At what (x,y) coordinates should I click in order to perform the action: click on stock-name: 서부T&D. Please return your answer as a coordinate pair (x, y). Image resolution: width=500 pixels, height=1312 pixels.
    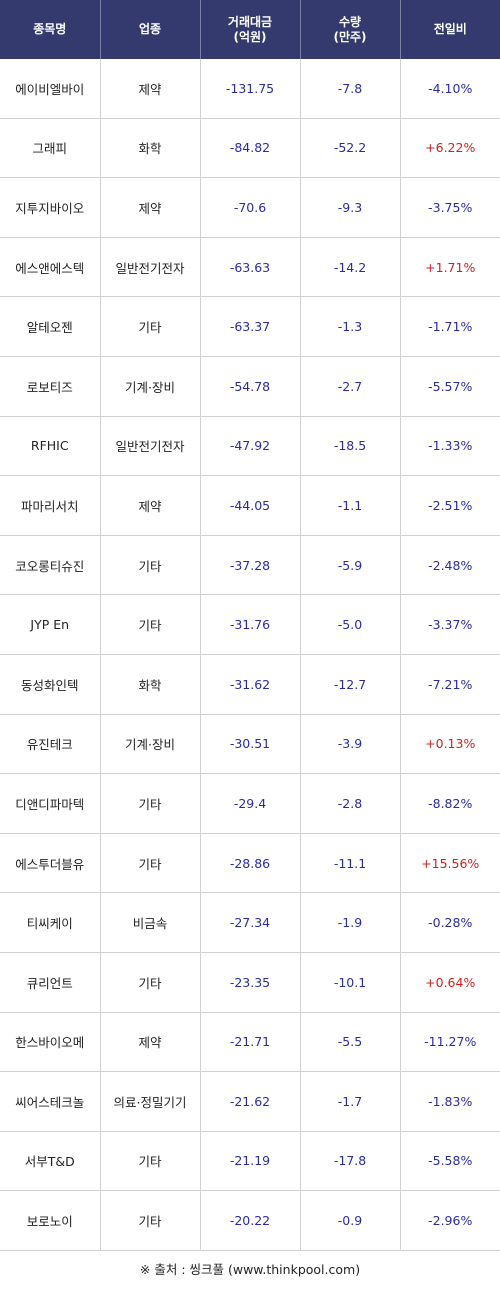
    Looking at the image, I should click on (50, 1161).